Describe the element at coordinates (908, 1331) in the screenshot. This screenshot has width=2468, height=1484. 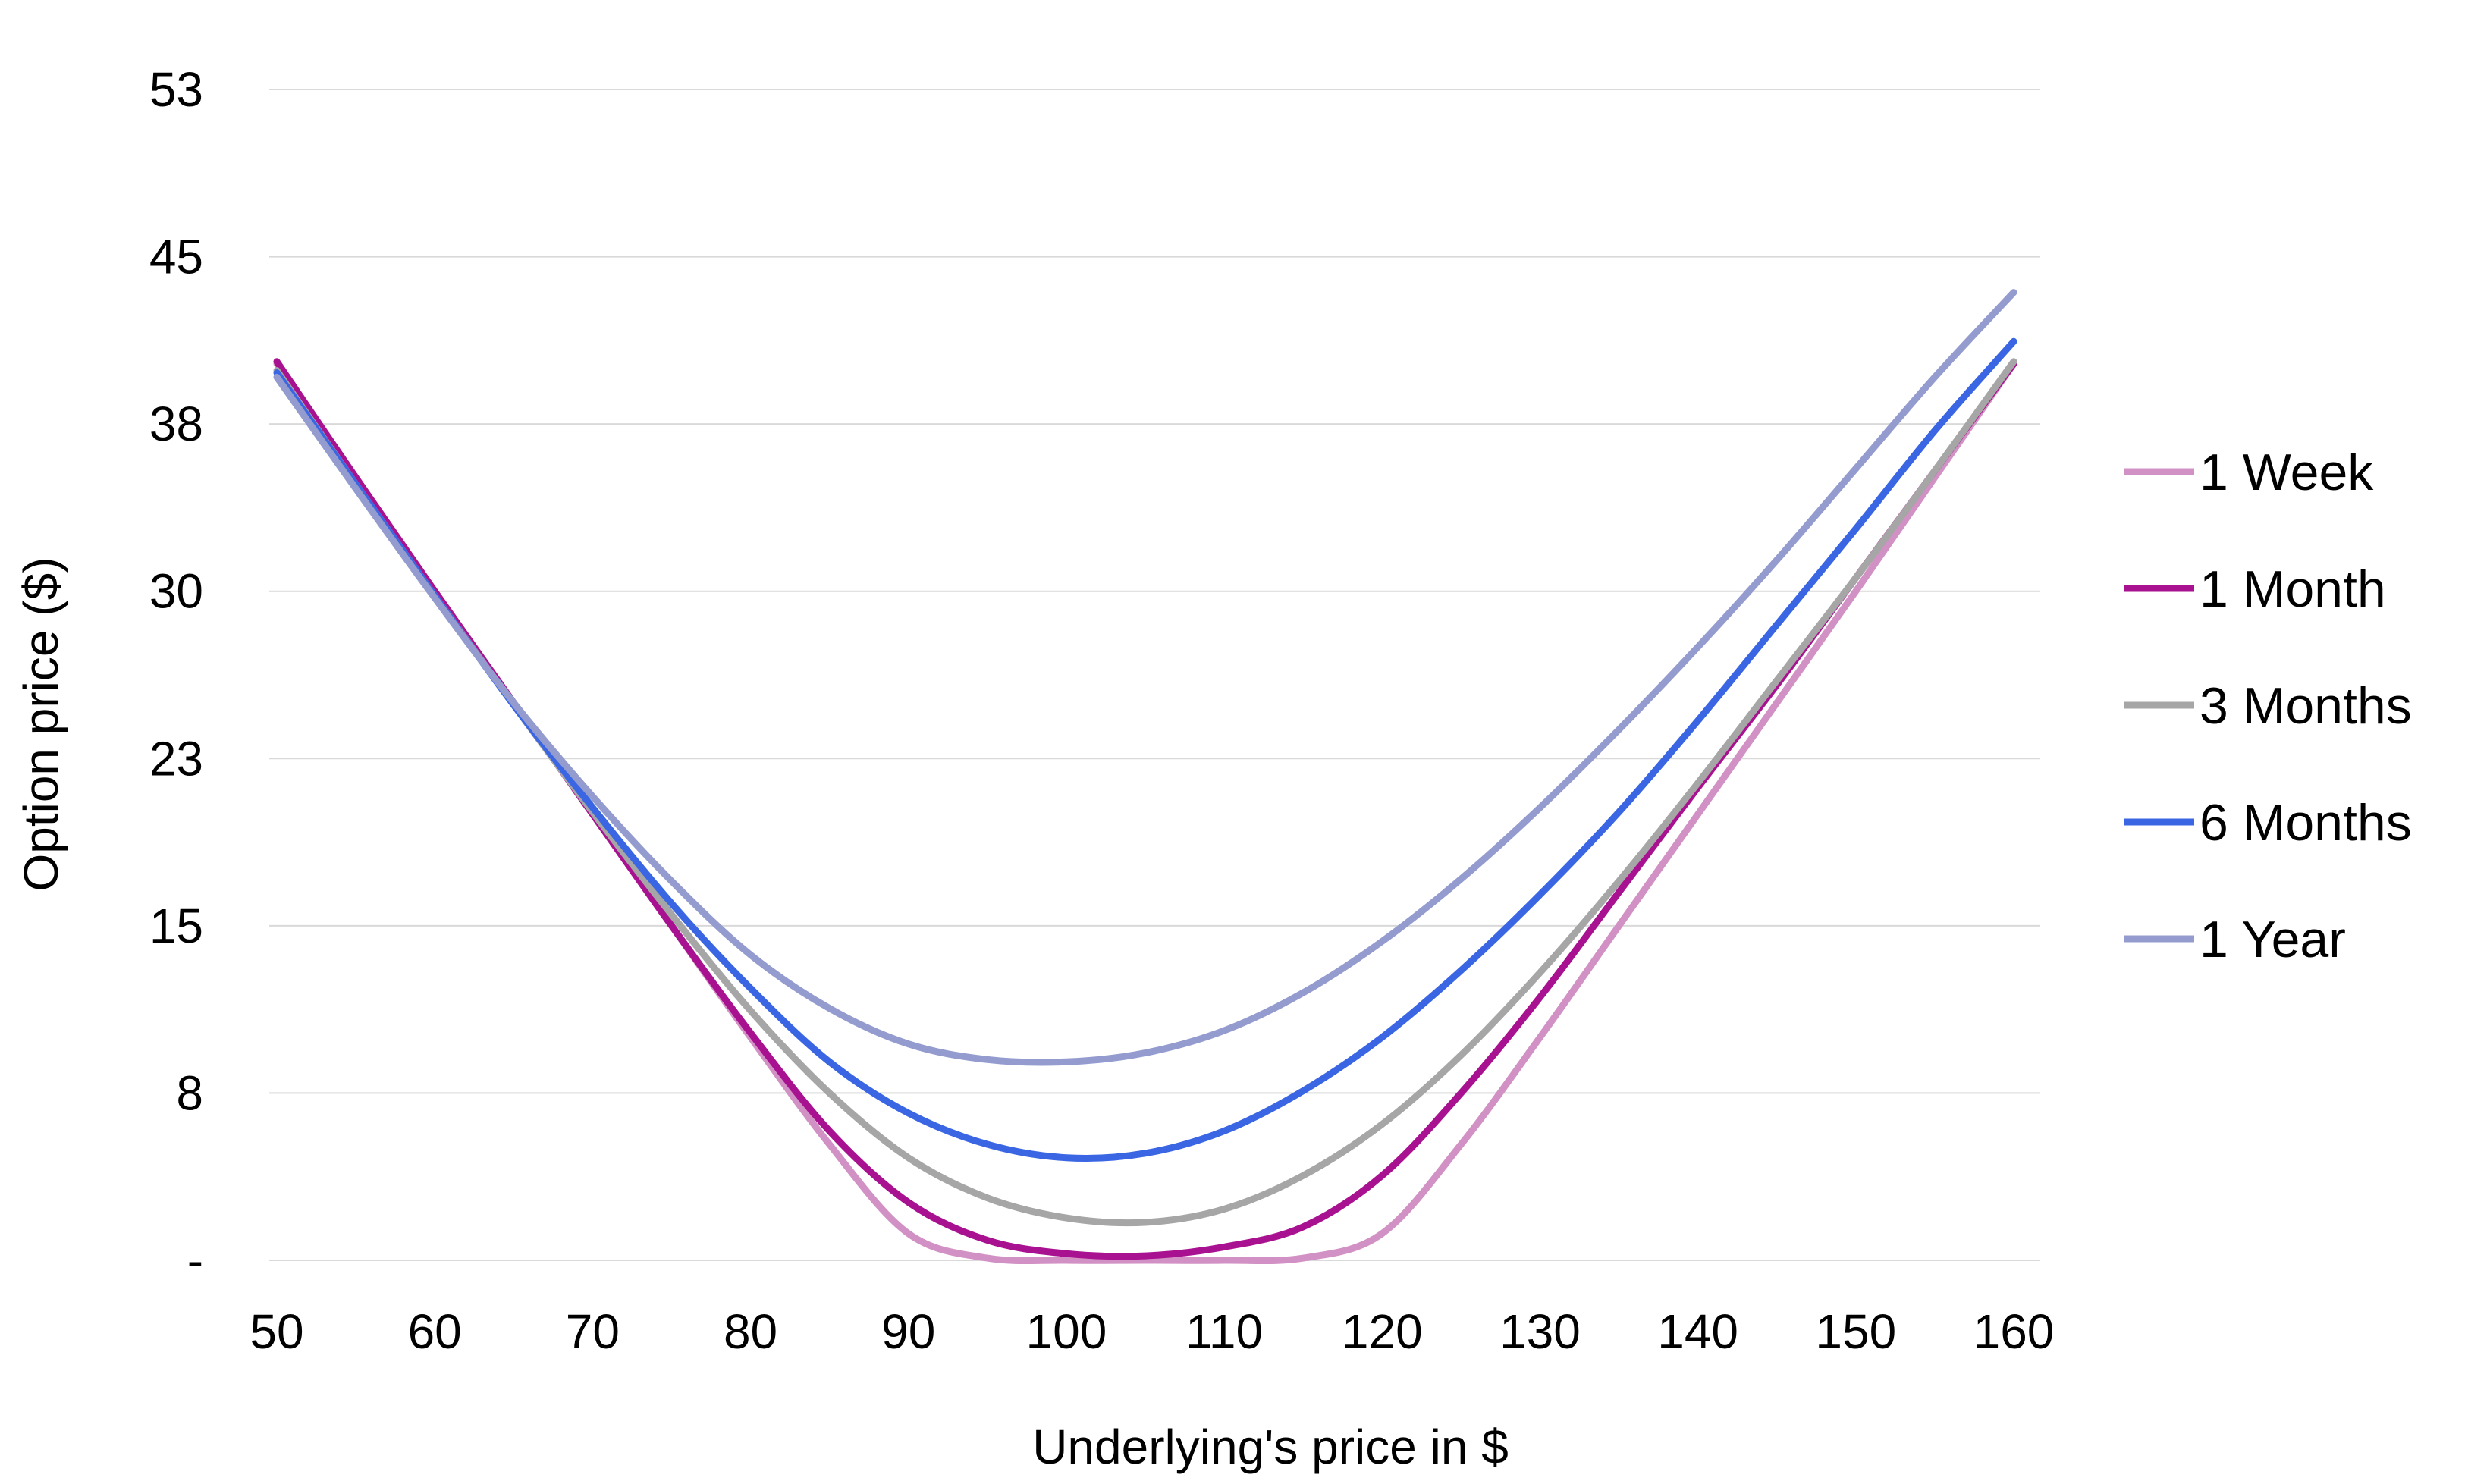
I see `x-tick-label: 90` at that location.